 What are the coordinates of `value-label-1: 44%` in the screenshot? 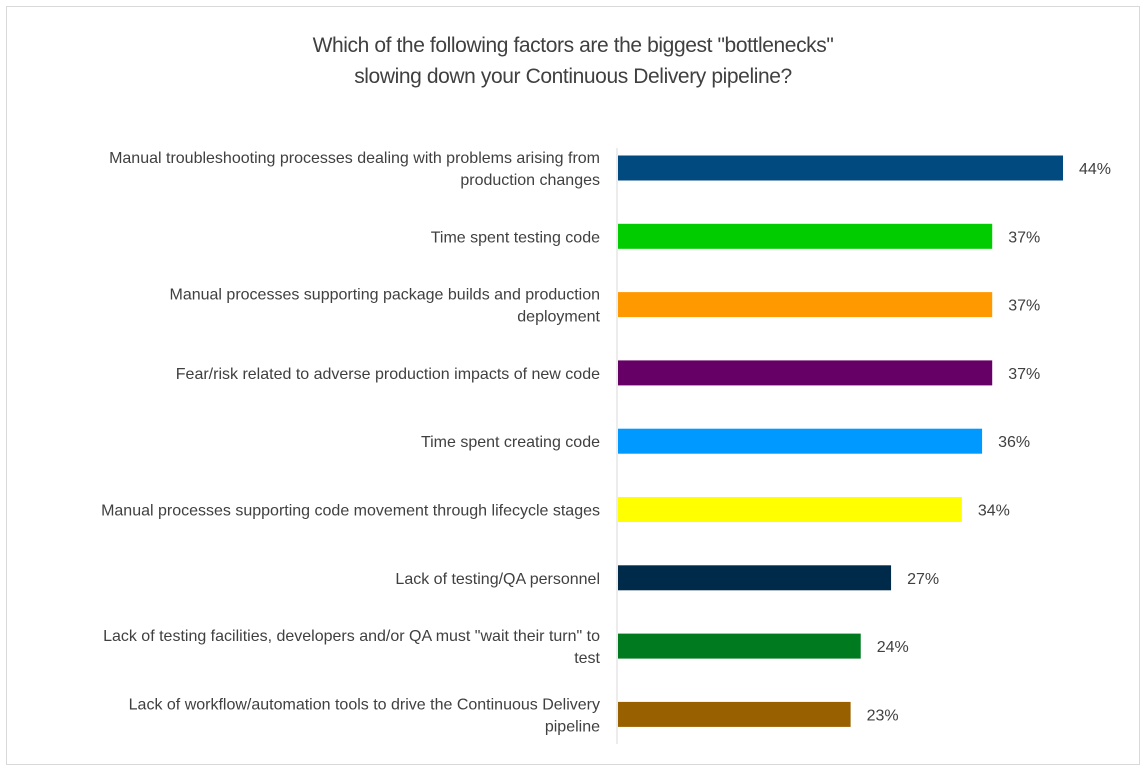 It's located at (1095, 169).